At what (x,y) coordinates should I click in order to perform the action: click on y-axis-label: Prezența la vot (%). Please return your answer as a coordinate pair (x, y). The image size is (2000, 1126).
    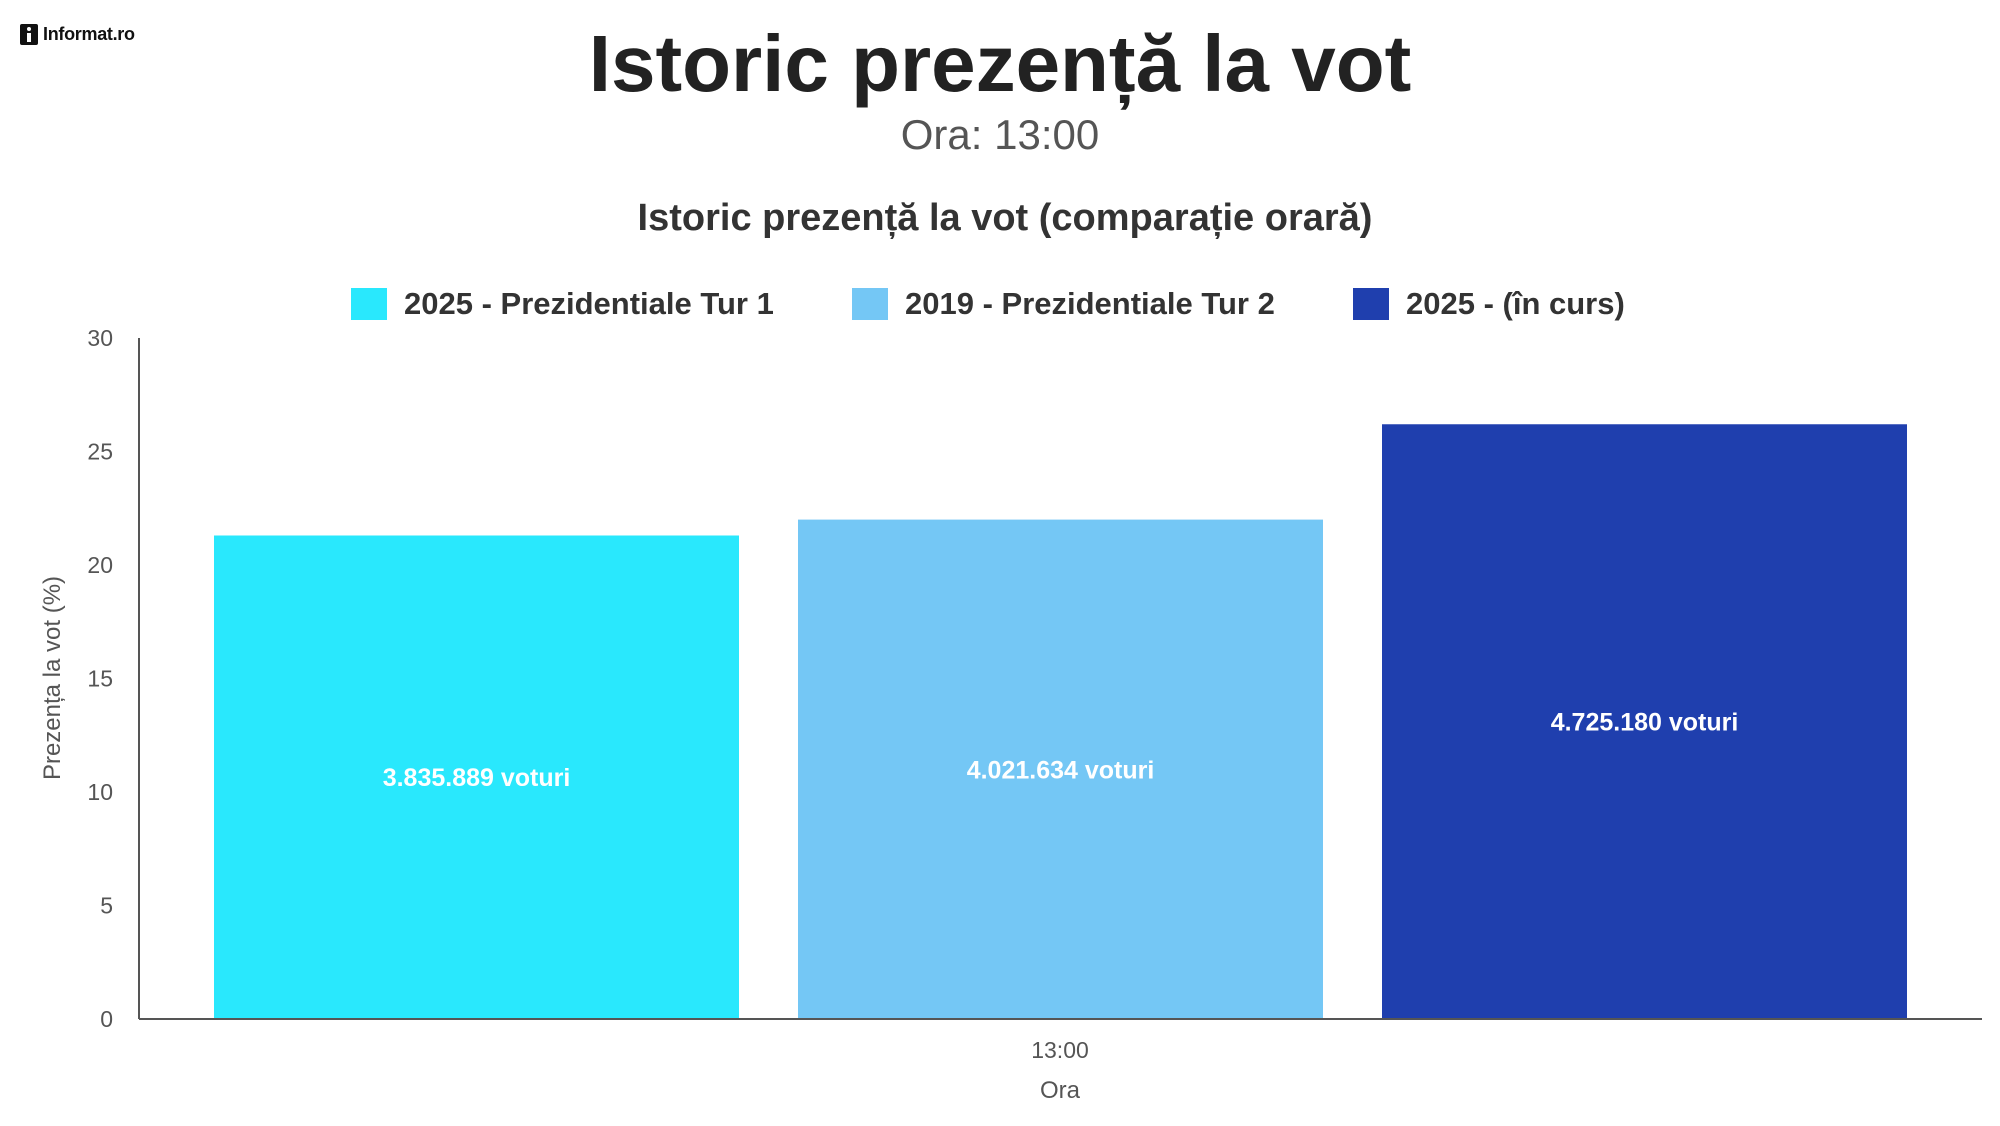
    Looking at the image, I should click on (52, 678).